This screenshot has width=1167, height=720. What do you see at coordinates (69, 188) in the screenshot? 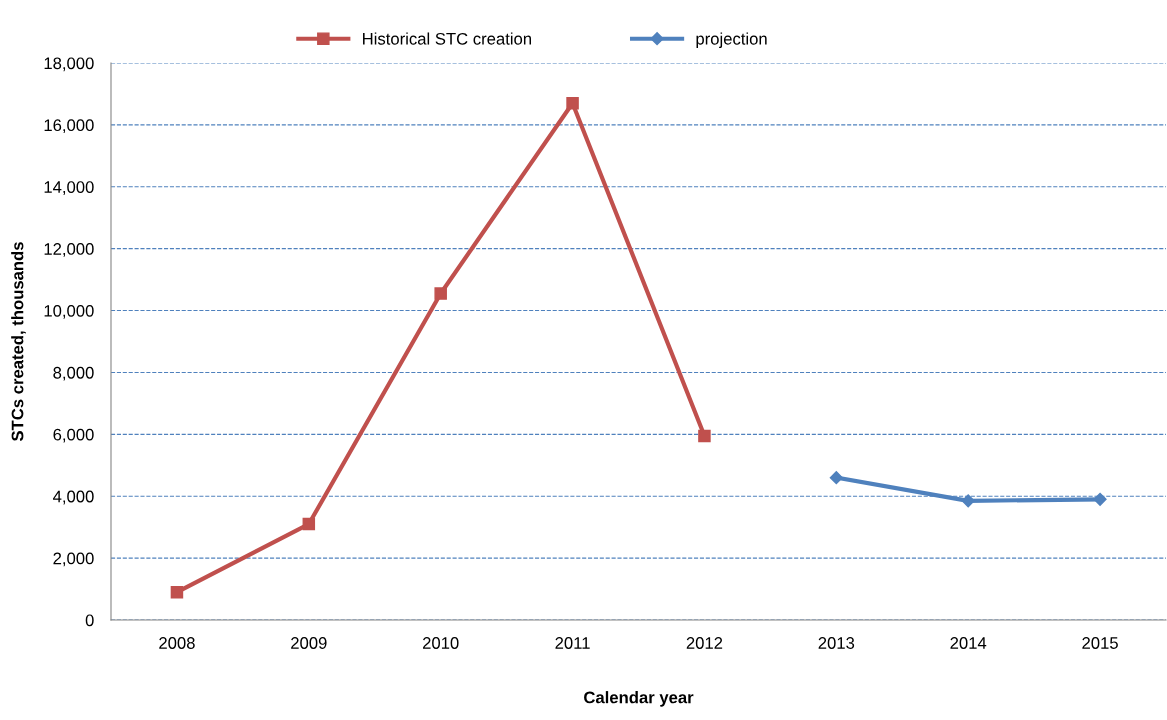
I see `y-tick-label: 14,000` at bounding box center [69, 188].